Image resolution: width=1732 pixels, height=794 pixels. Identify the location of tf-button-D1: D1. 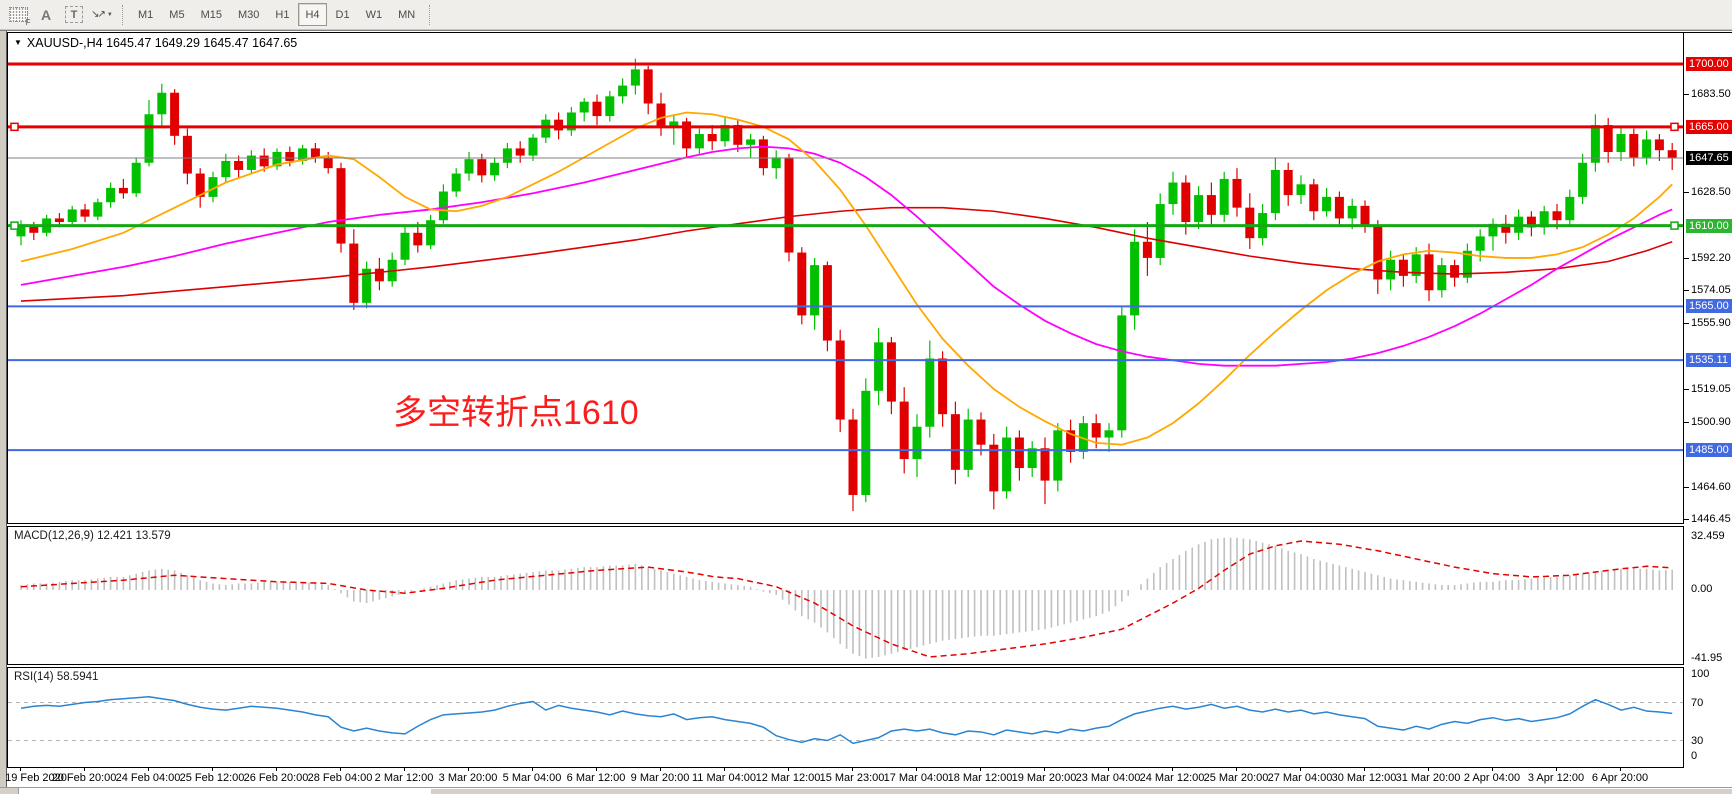
(342, 14).